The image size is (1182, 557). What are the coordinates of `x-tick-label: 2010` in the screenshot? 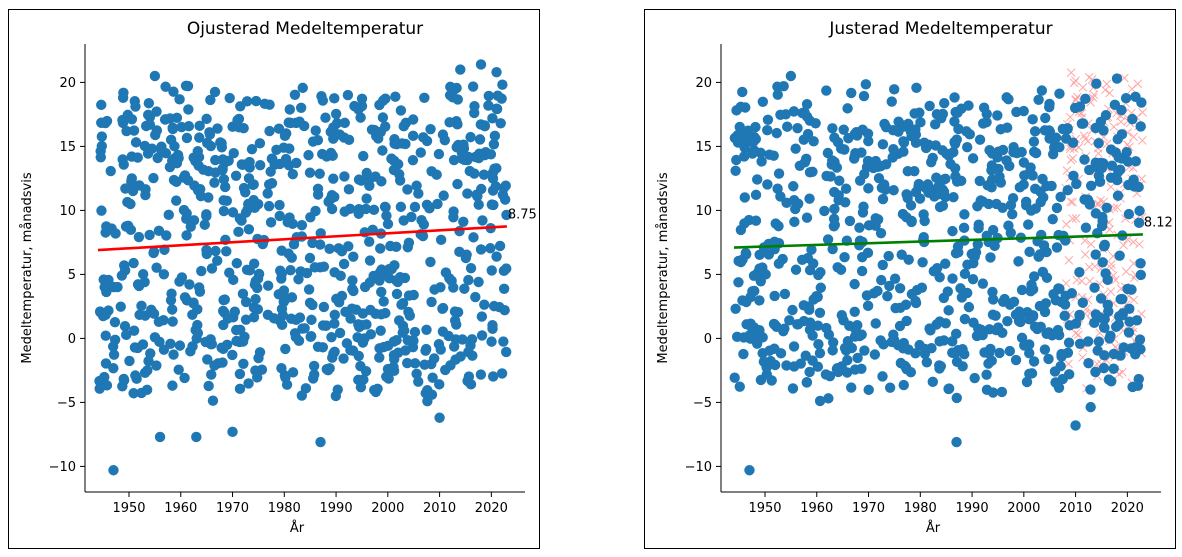 It's located at (439, 508).